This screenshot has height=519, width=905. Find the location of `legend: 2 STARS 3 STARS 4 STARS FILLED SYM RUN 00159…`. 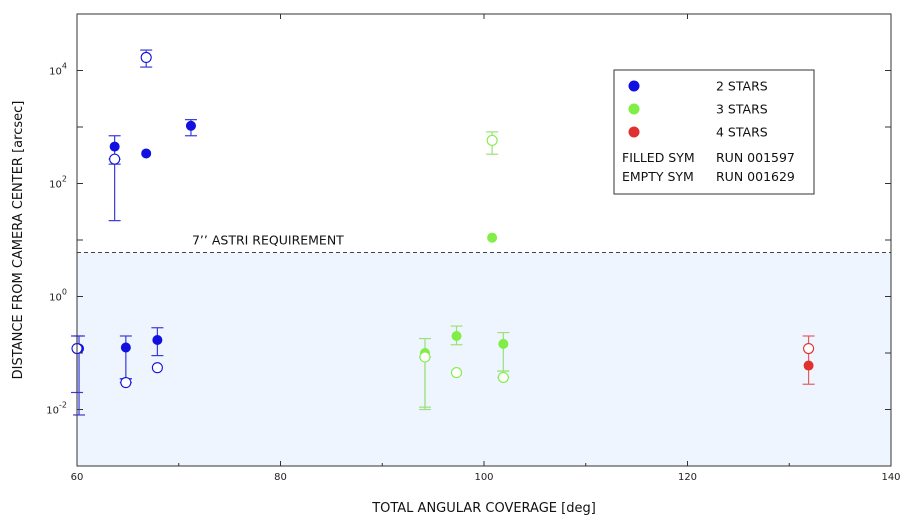

legend: 2 STARS 3 STARS 4 STARS FILLED SYM RUN 00159… is located at coordinates (714, 132).